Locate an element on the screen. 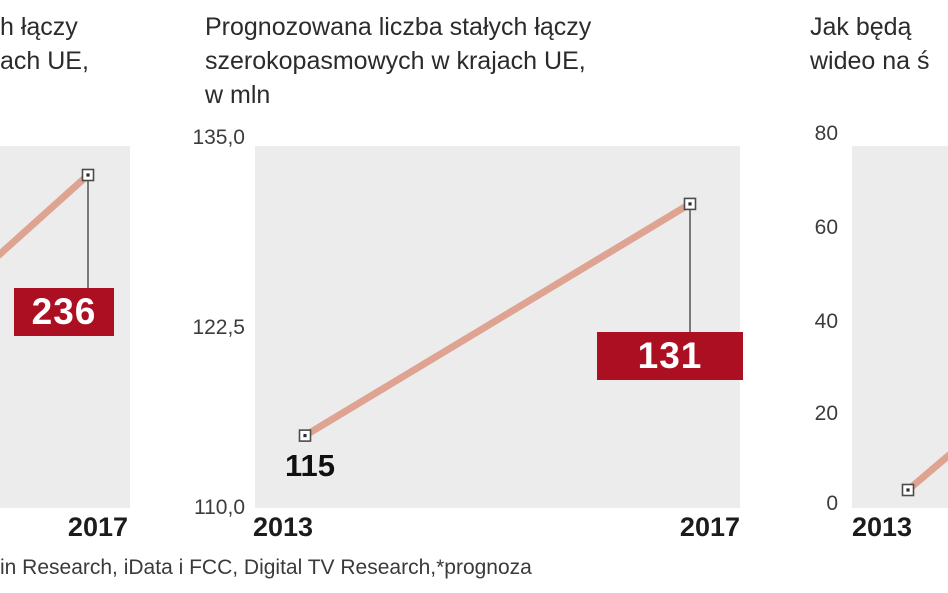 Image resolution: width=948 pixels, height=593 pixels. y-tick-110: 110,0 is located at coordinates (219, 507).